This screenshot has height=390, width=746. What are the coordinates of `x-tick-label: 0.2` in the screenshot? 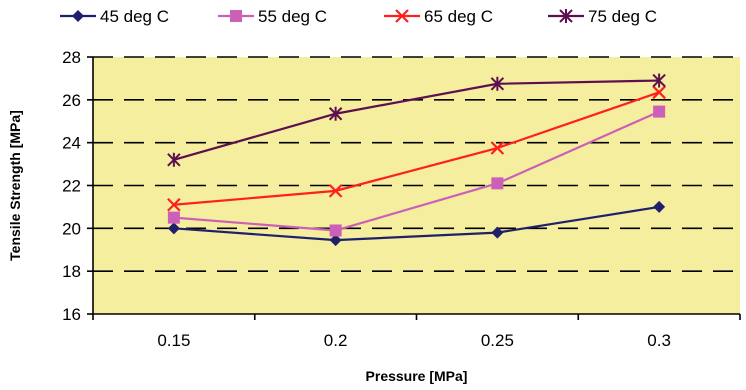 It's located at (336, 340).